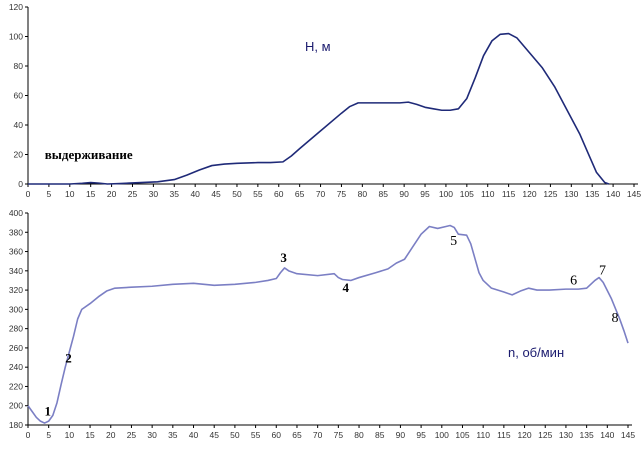 The width and height of the screenshot is (642, 451). I want to click on rpm-annotation: 7, so click(602, 271).